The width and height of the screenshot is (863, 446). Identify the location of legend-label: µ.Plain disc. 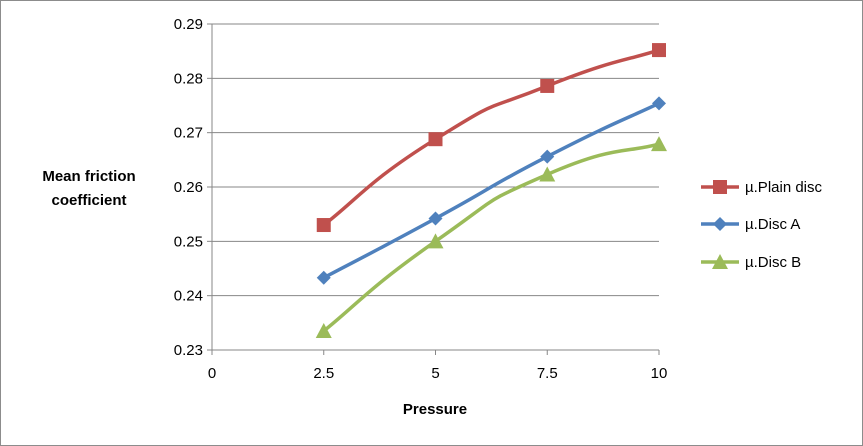
(784, 187).